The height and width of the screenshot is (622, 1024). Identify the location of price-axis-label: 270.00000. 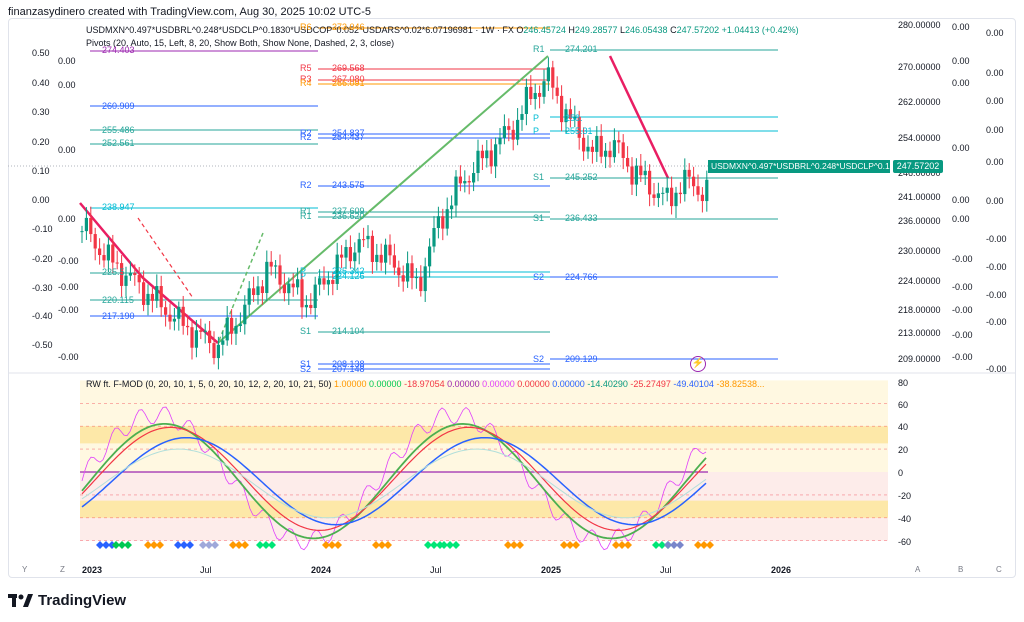
(919, 67).